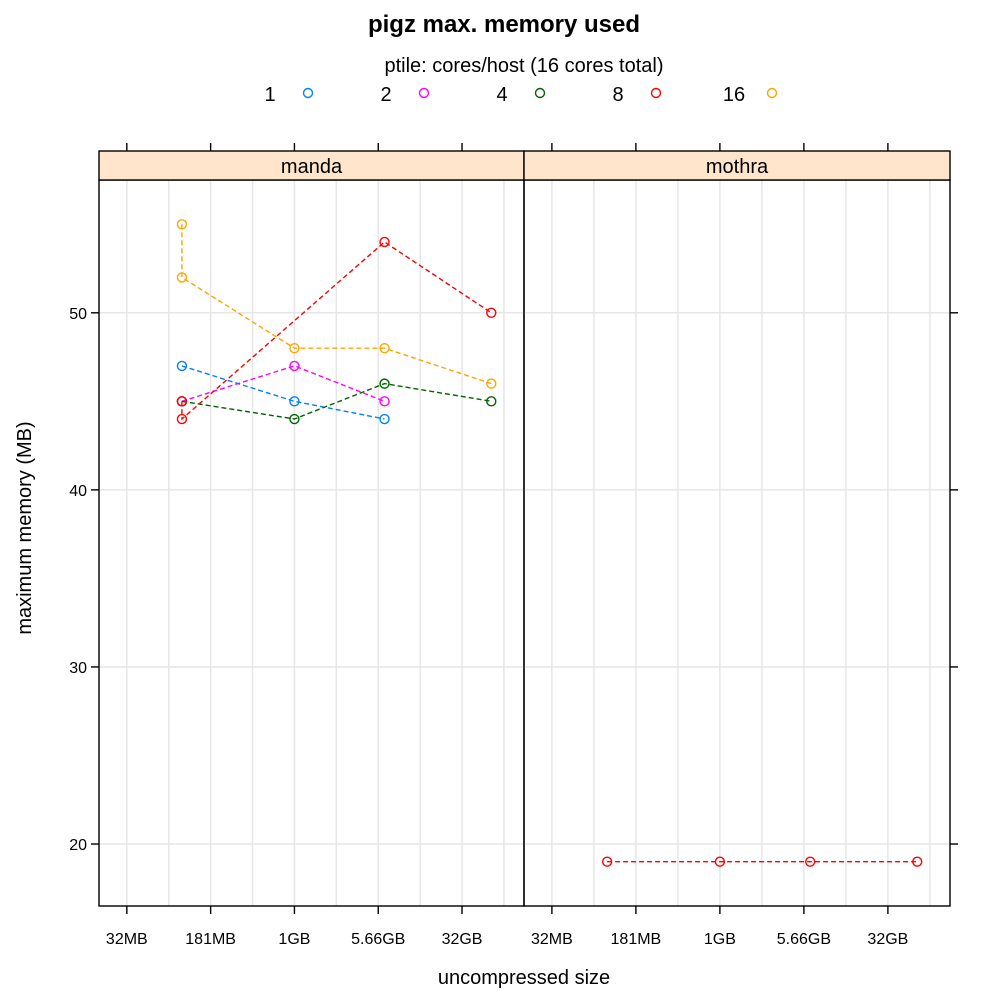 Image resolution: width=1008 pixels, height=1008 pixels. Describe the element at coordinates (617, 95) in the screenshot. I see `legend-label-8: 8` at that location.